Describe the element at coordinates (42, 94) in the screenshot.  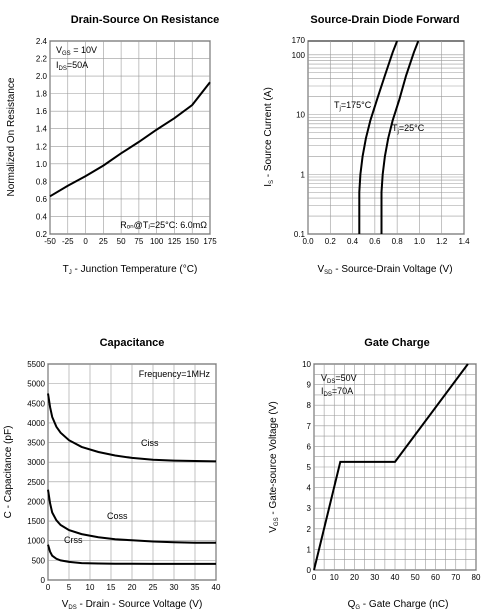
I see `tick-label: 1.8` at that location.